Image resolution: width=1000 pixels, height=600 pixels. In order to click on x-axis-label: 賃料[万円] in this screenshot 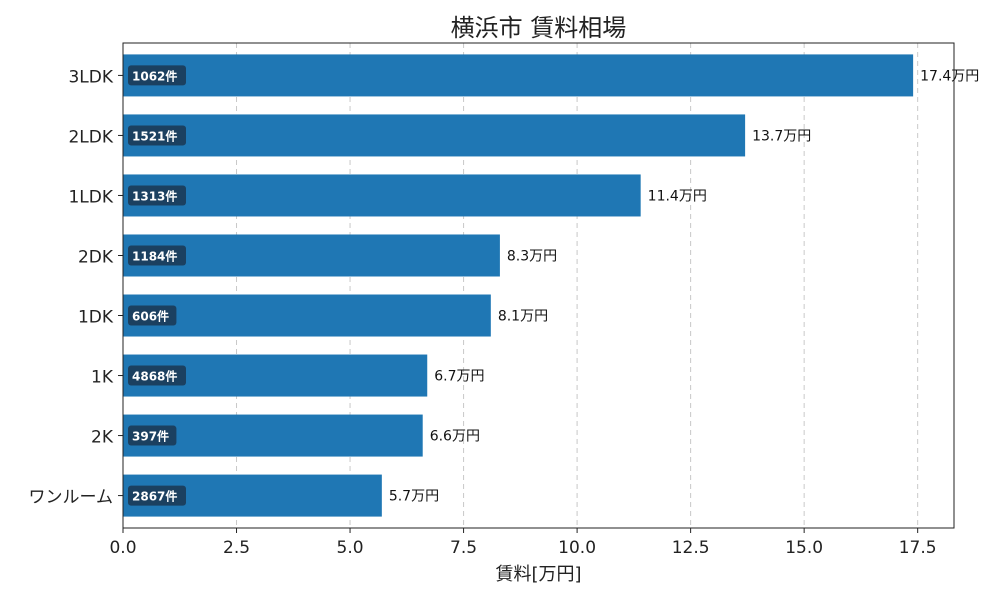, I will do `click(538, 574)`.